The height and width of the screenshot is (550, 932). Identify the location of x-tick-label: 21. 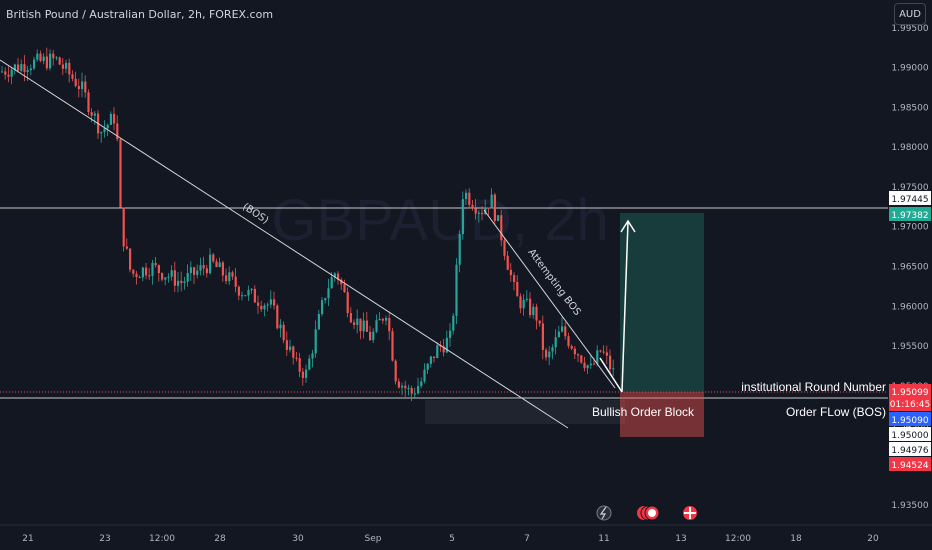
(27, 539).